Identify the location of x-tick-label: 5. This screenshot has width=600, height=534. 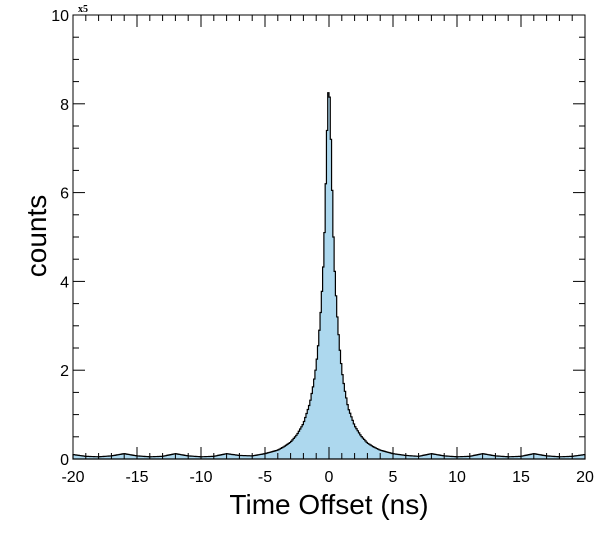
(393, 477).